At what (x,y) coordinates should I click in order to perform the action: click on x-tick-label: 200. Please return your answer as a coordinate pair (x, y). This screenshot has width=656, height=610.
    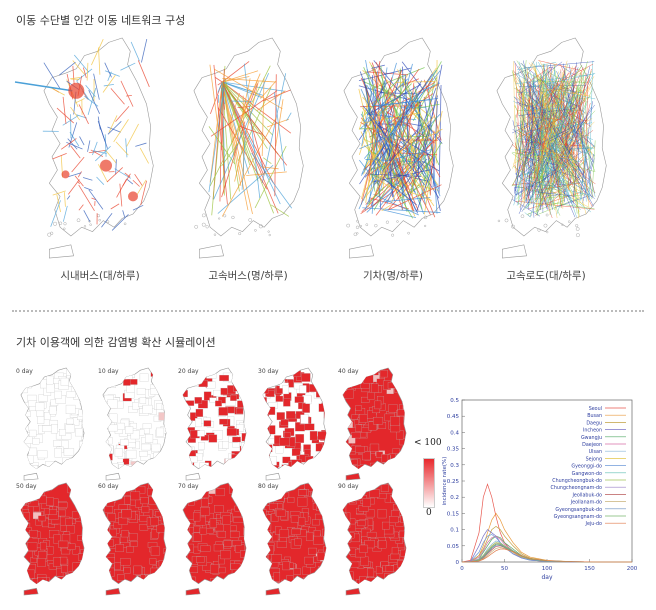
    Looking at the image, I should click on (632, 569).